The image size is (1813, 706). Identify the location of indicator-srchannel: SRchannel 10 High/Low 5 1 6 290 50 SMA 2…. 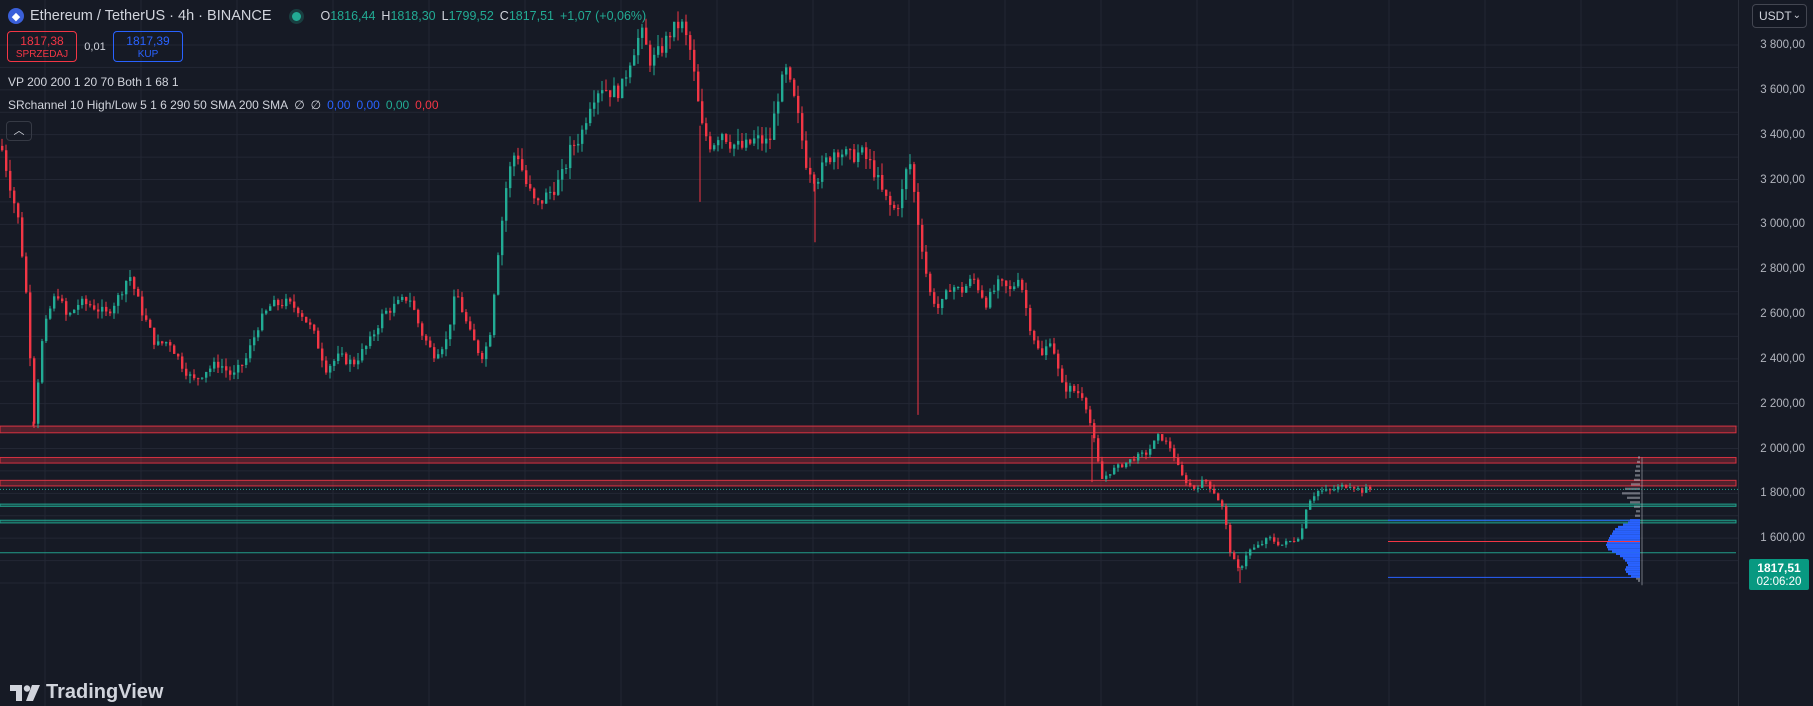
(223, 105).